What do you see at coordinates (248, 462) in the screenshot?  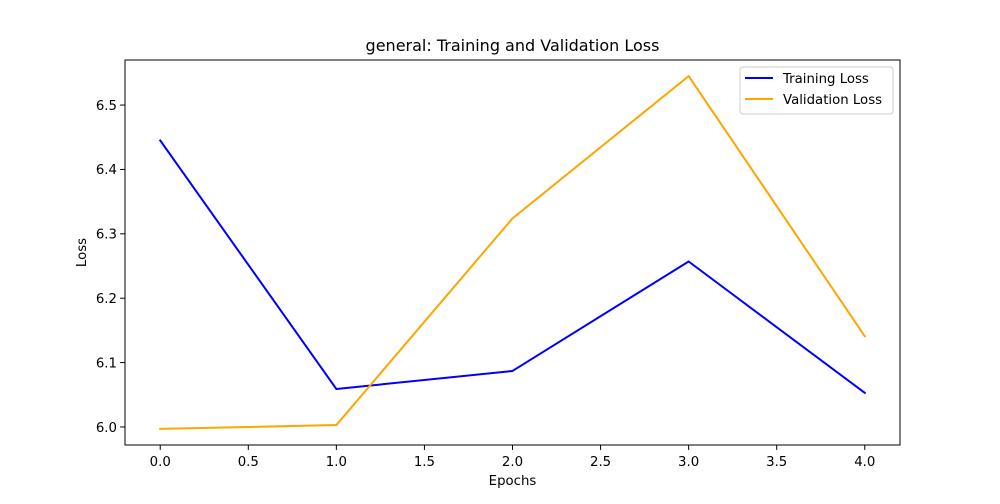 I see `x-tick-label: 0.5` at bounding box center [248, 462].